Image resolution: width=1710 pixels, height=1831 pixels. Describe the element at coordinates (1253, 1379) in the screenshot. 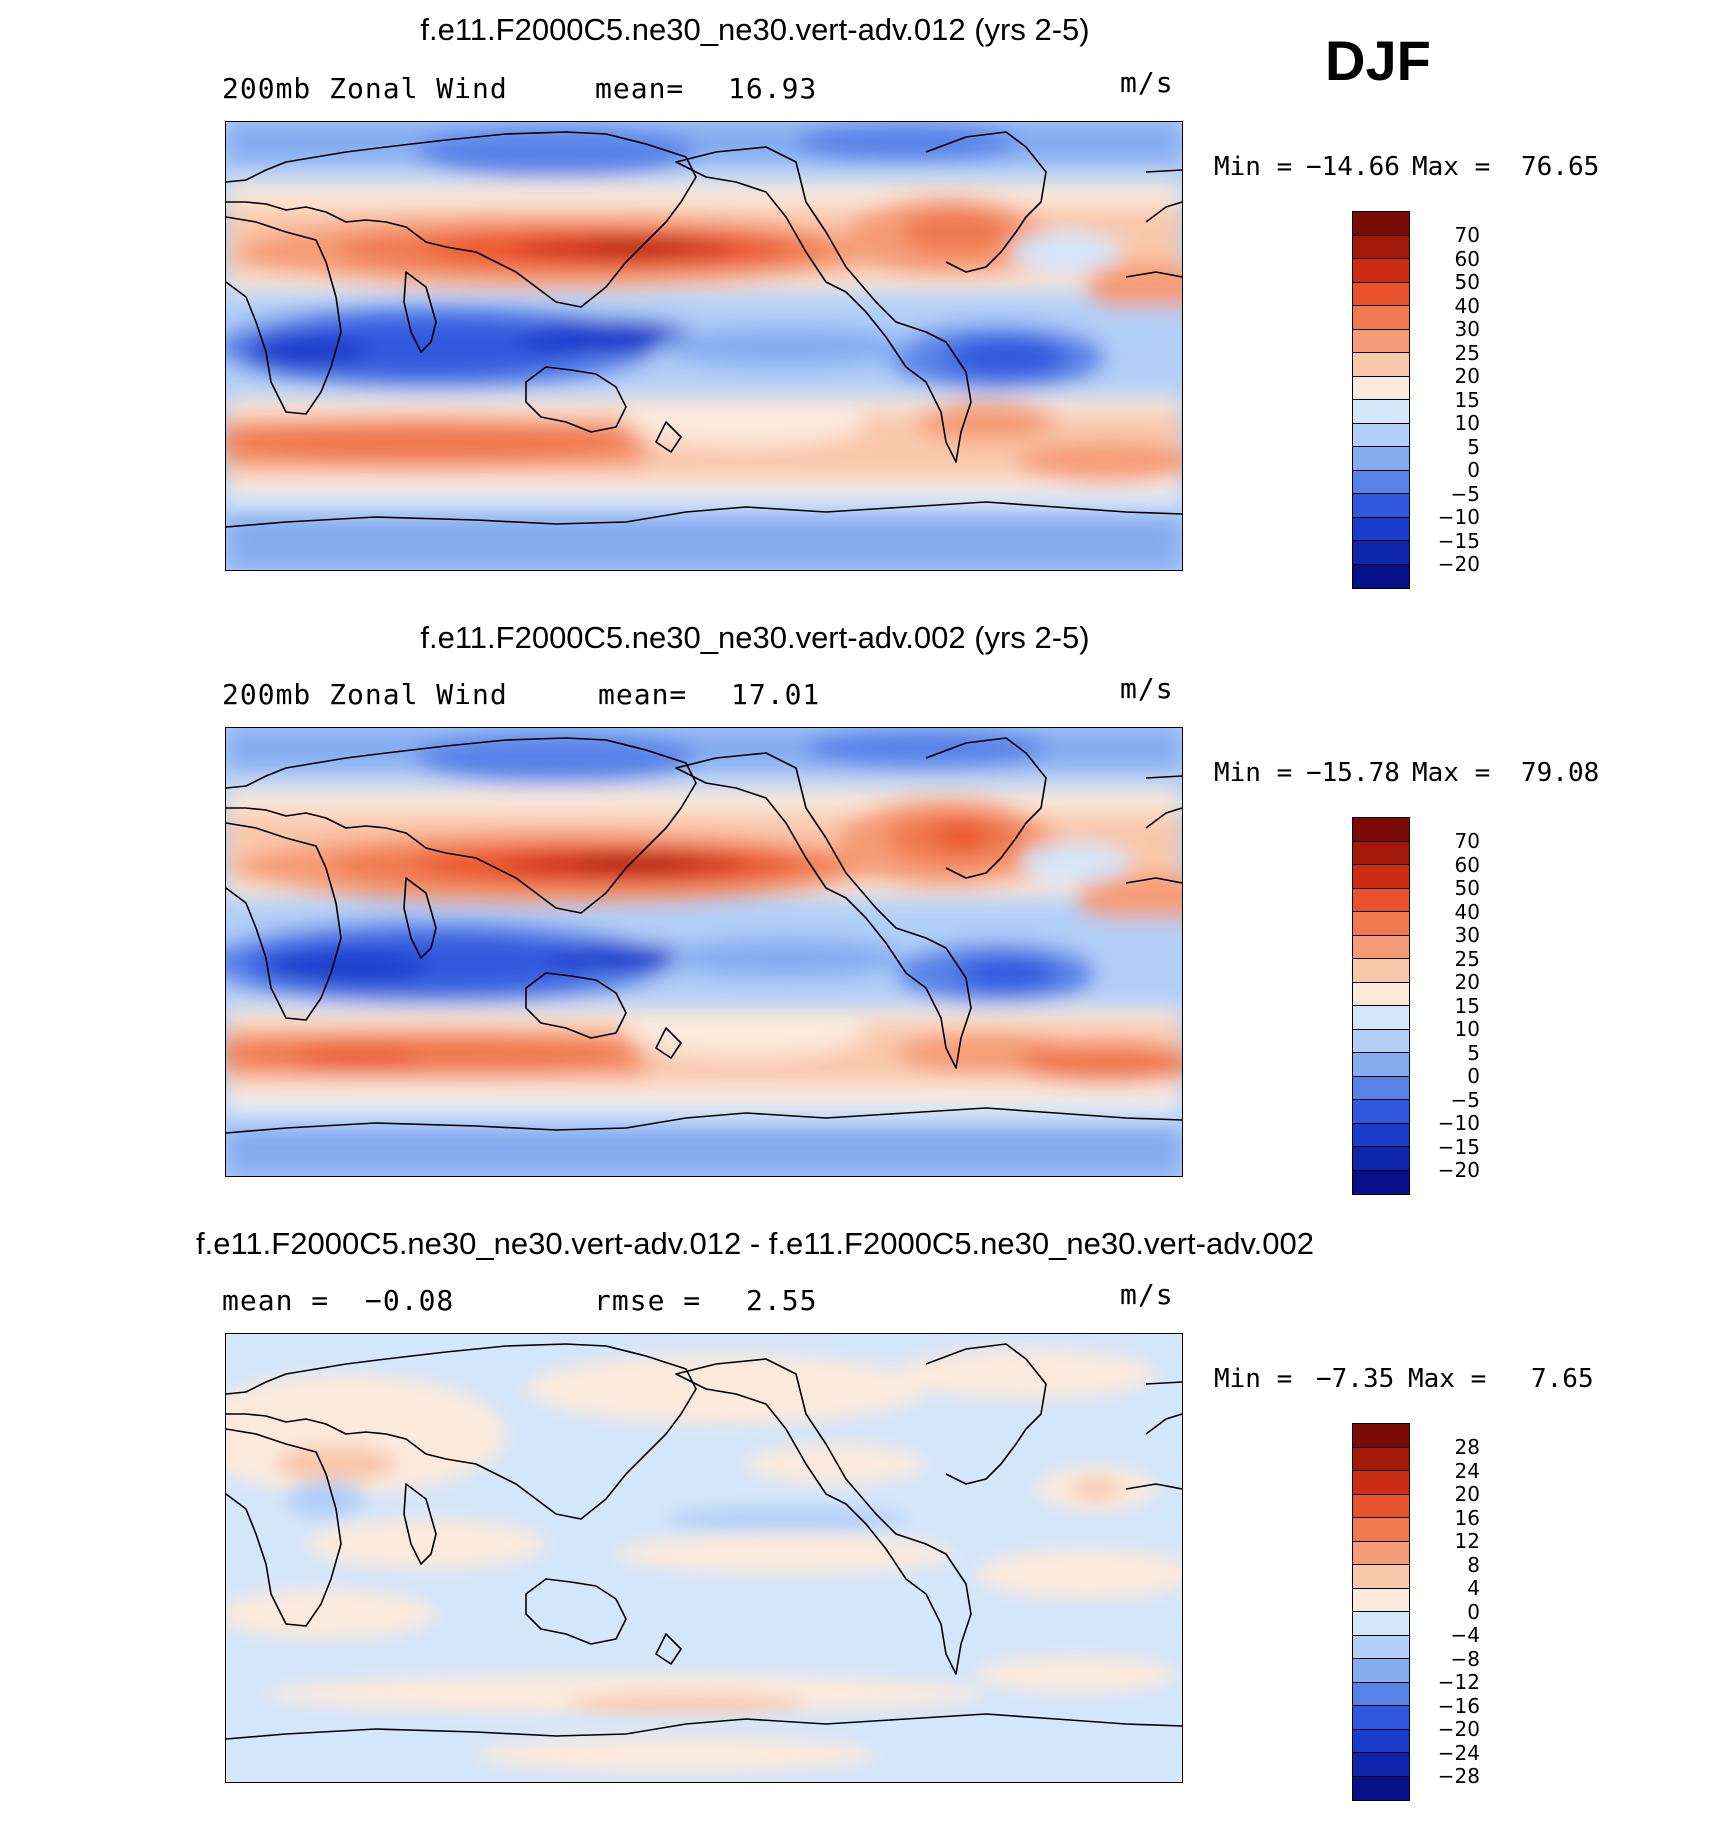

I see `panel3-min-label: Min =` at that location.